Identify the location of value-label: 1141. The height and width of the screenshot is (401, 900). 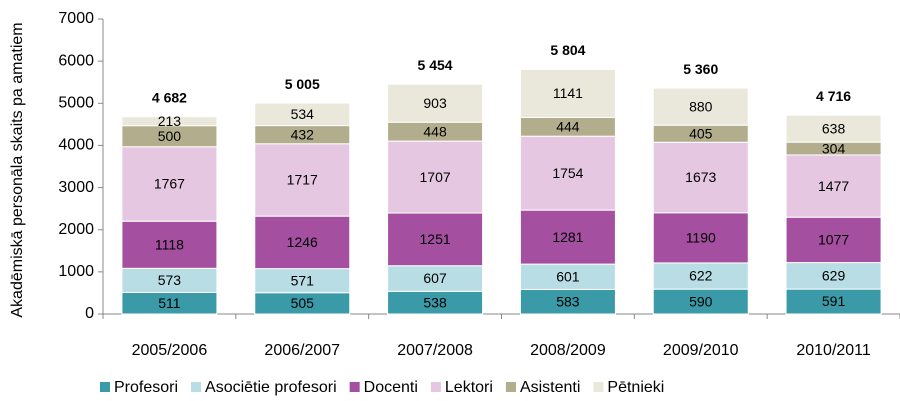
(568, 93).